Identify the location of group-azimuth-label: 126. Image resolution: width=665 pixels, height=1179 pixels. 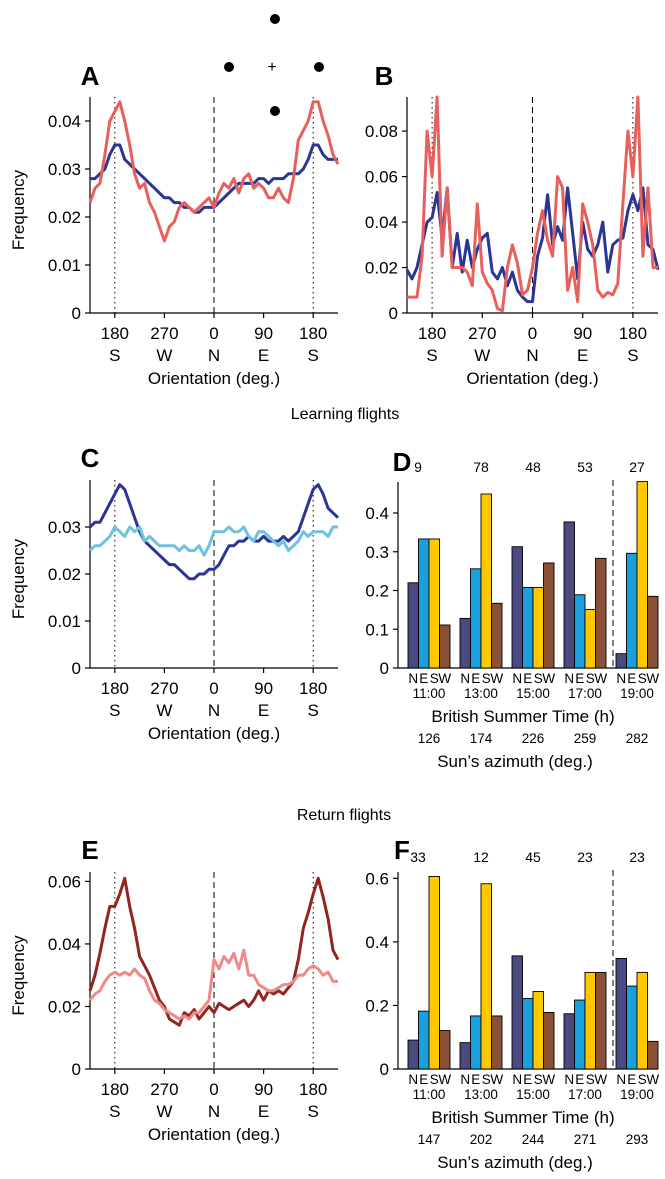
(429, 738).